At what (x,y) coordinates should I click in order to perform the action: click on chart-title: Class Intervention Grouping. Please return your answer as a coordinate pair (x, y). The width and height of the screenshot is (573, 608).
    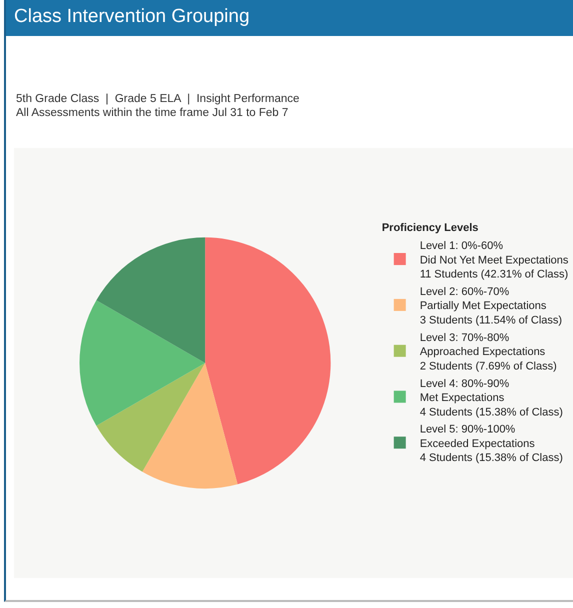
    Looking at the image, I should click on (289, 18).